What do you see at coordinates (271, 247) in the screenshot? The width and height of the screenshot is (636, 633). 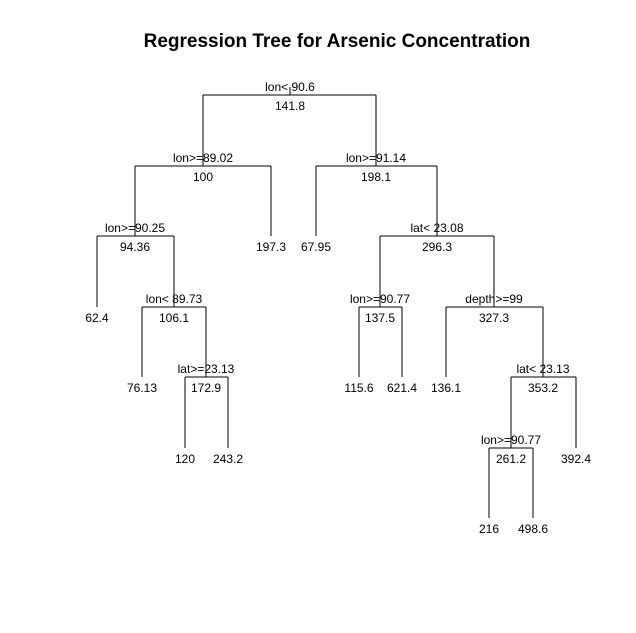 I see `n5-leaf-value: 197.3` at bounding box center [271, 247].